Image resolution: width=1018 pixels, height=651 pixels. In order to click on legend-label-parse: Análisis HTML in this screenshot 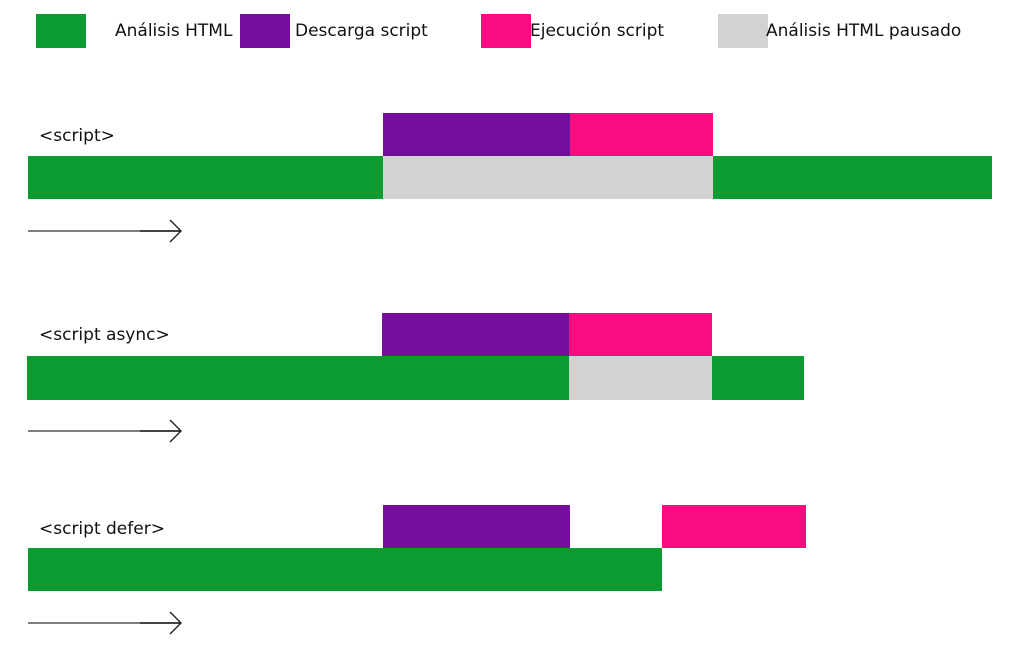, I will do `click(174, 31)`.